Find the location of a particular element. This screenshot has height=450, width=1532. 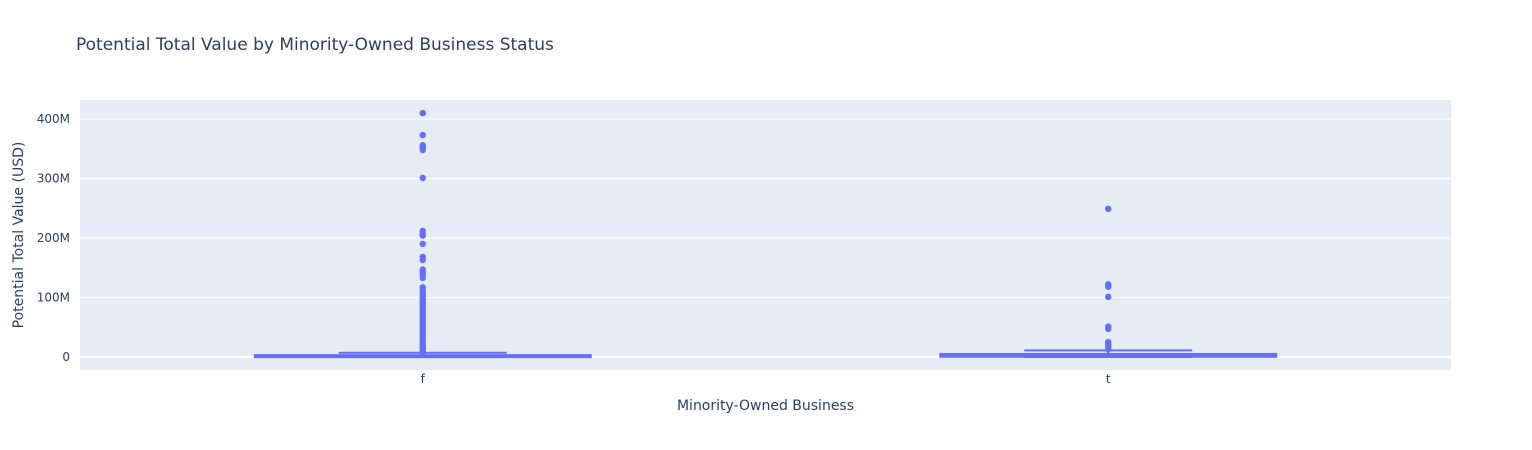

box-f is located at coordinates (422, 234).